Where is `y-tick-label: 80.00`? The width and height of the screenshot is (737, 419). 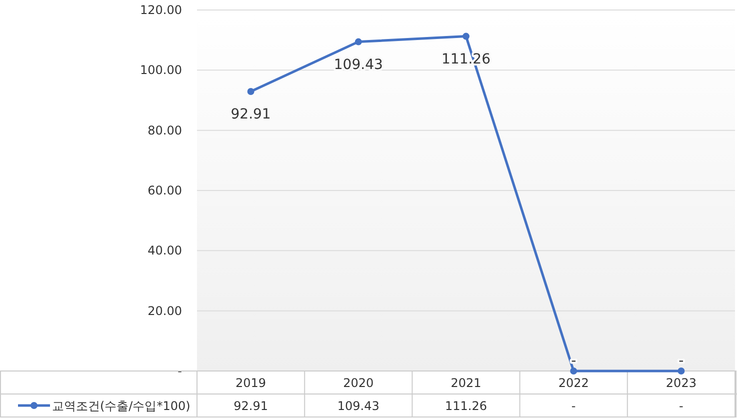
y-tick-label: 80.00 is located at coordinates (165, 130).